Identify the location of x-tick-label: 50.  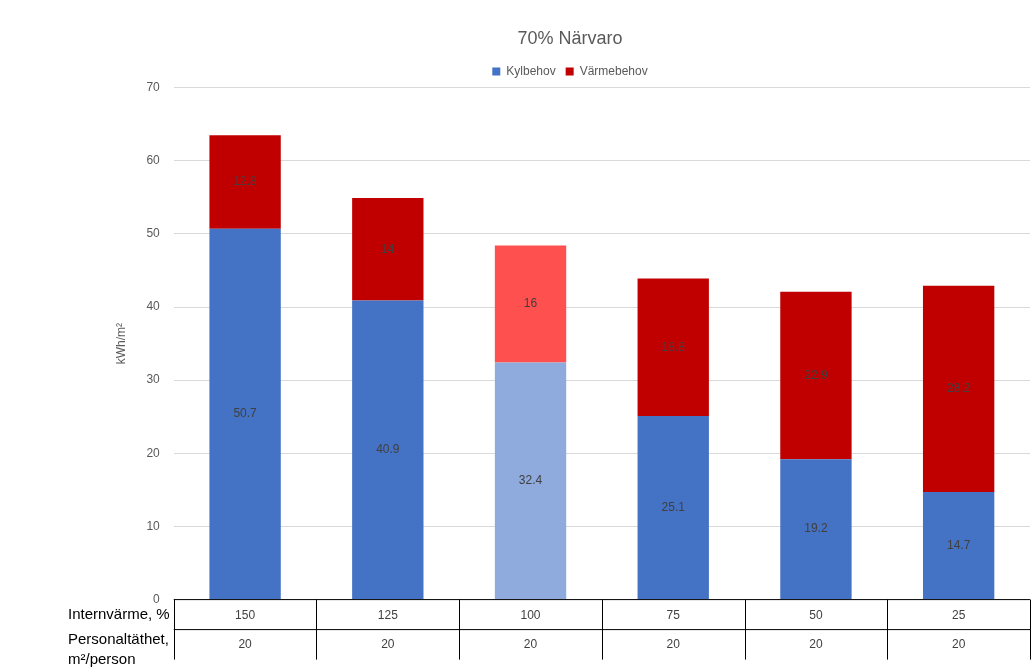
(816, 615).